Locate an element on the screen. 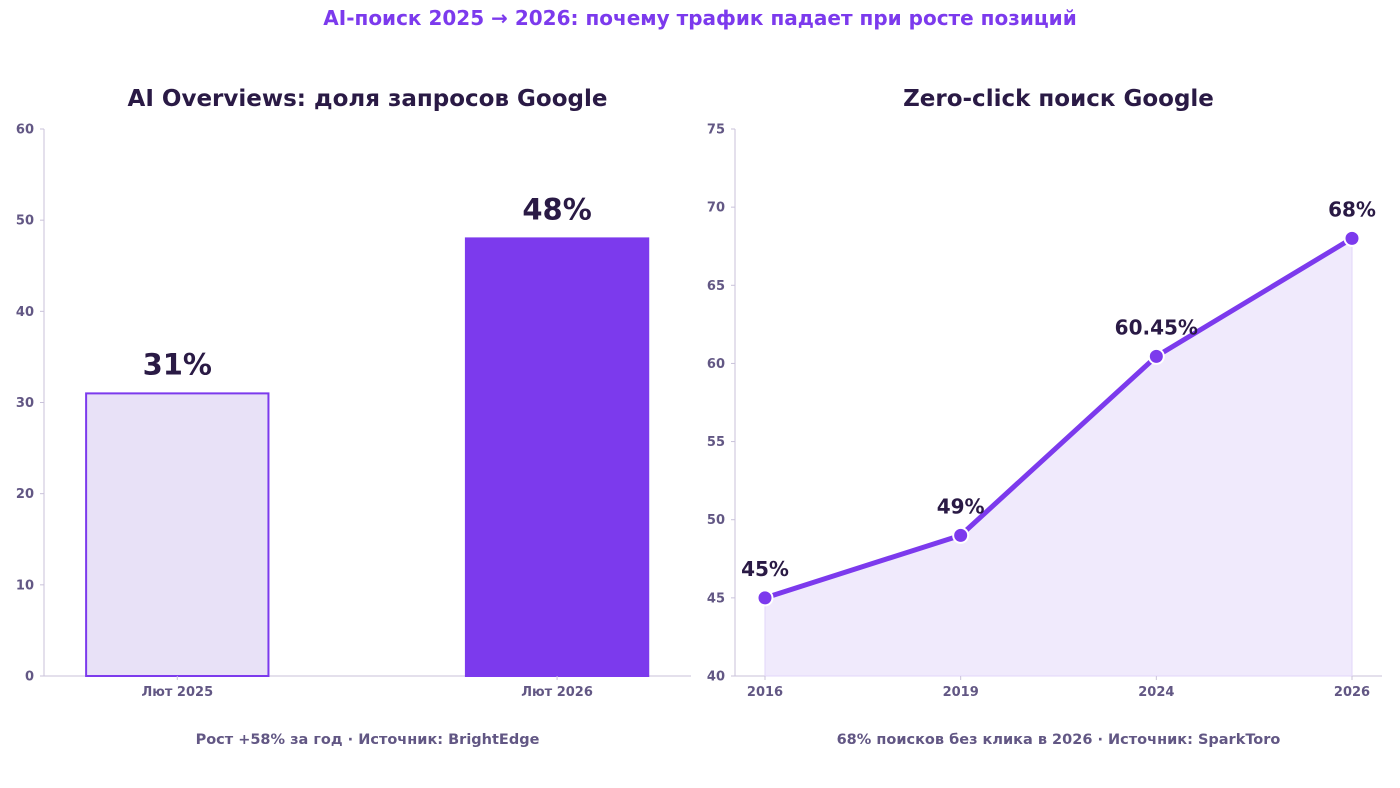 Image resolution: width=1400 pixels, height=788 pixels. line-x-tick-label: 2019 is located at coordinates (961, 692).